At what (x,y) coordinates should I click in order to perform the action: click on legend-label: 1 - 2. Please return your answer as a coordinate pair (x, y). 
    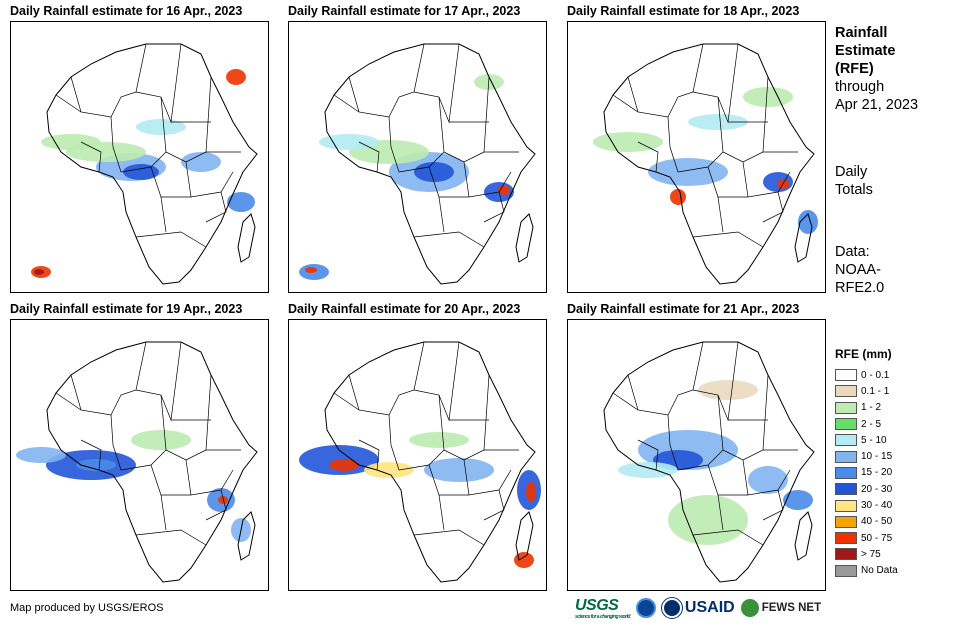
    Looking at the image, I should click on (871, 408).